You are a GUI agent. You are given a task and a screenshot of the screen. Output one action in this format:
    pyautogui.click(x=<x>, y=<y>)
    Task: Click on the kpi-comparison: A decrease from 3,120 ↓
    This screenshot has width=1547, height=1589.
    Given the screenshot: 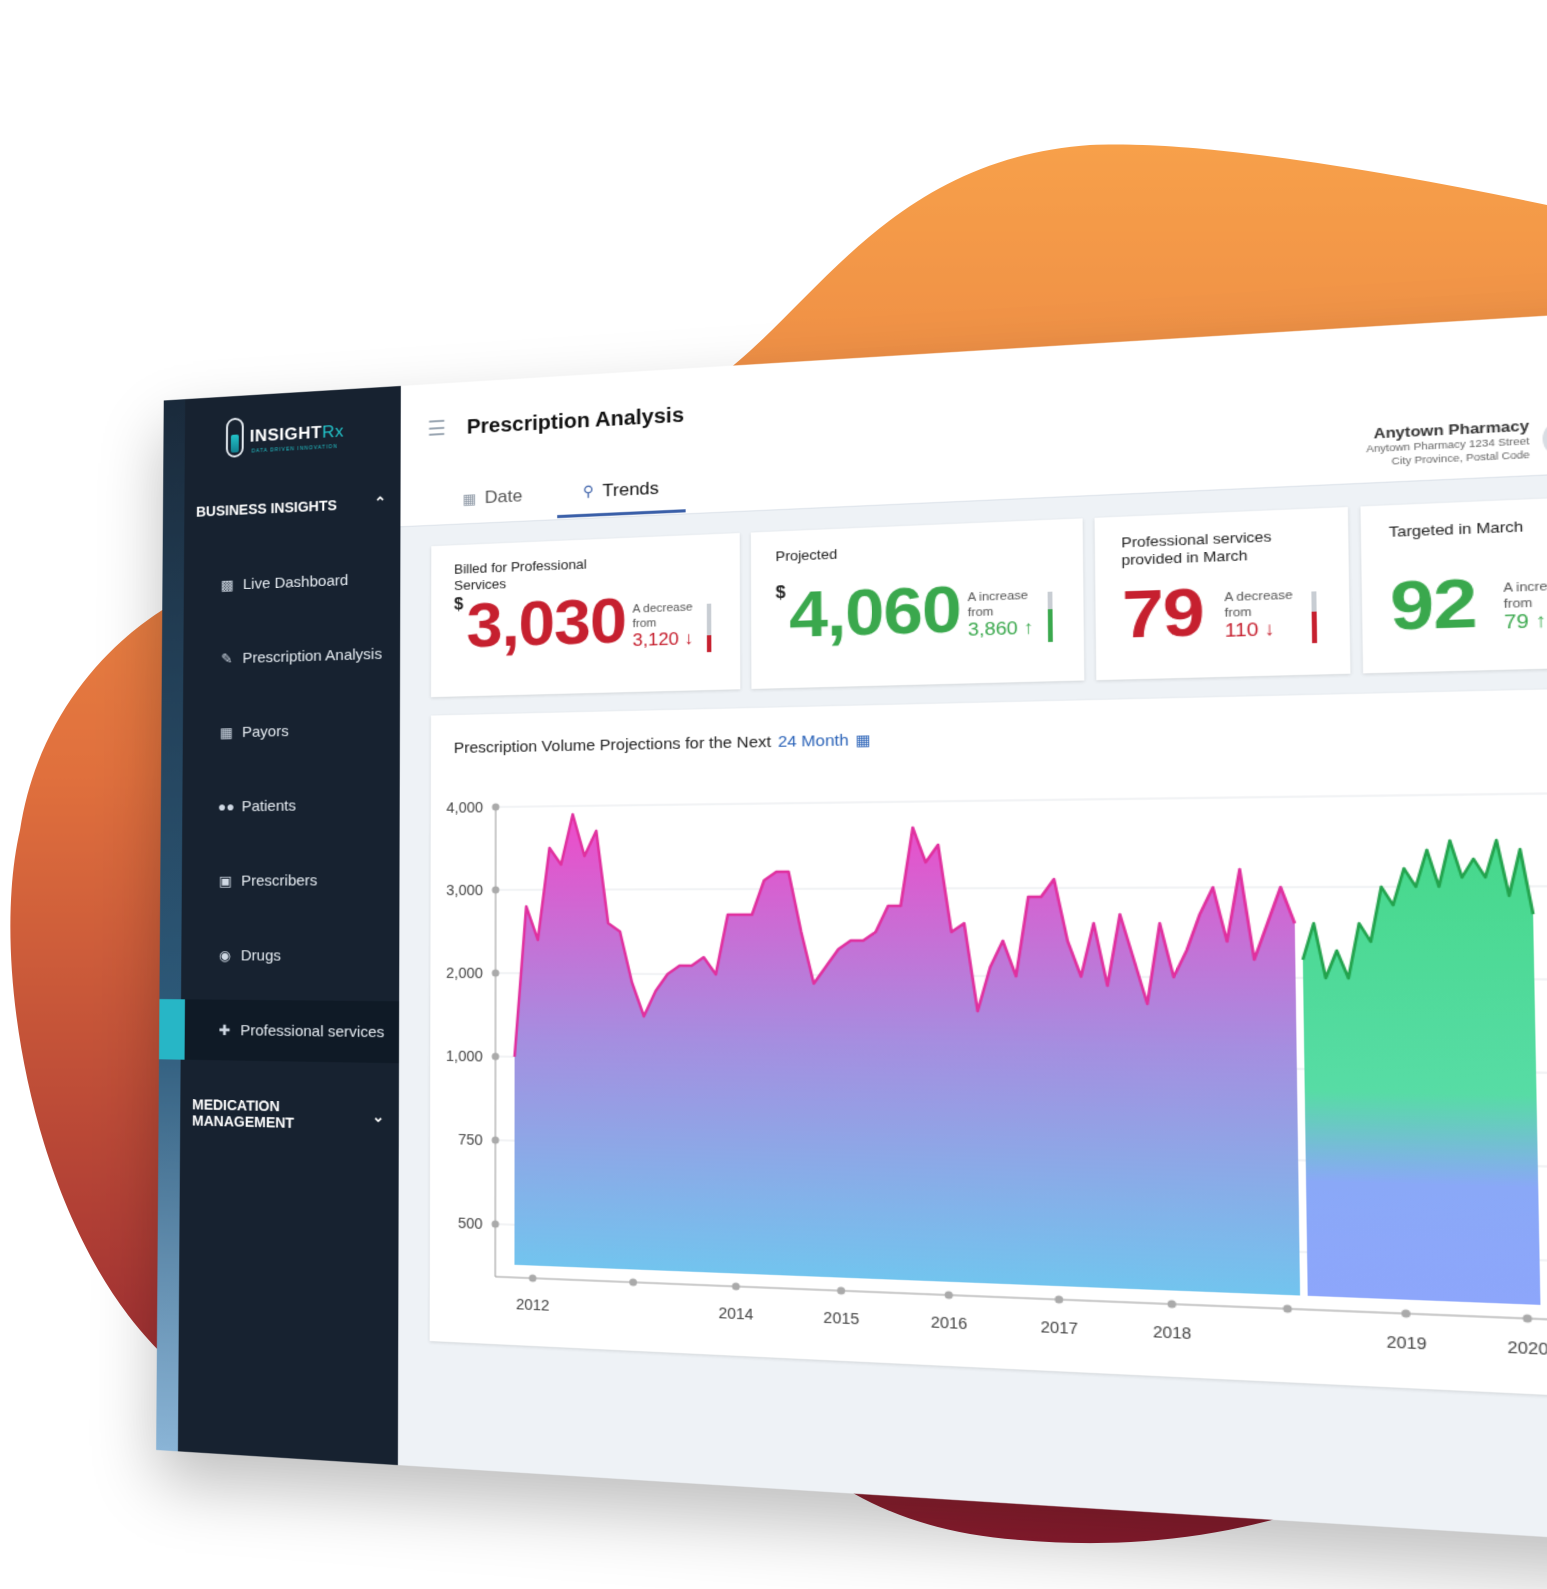 What is the action you would take?
    pyautogui.click(x=663, y=624)
    